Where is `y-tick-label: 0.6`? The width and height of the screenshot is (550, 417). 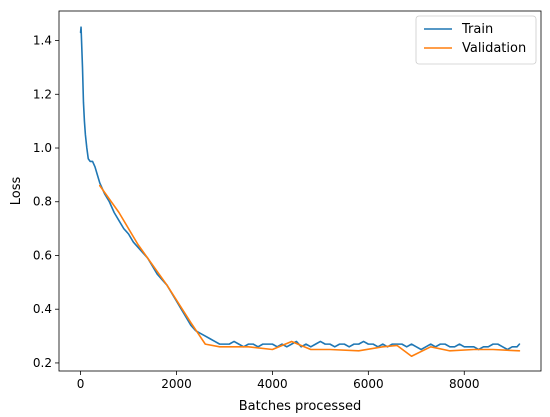 y-tick-label: 0.6 is located at coordinates (42, 255).